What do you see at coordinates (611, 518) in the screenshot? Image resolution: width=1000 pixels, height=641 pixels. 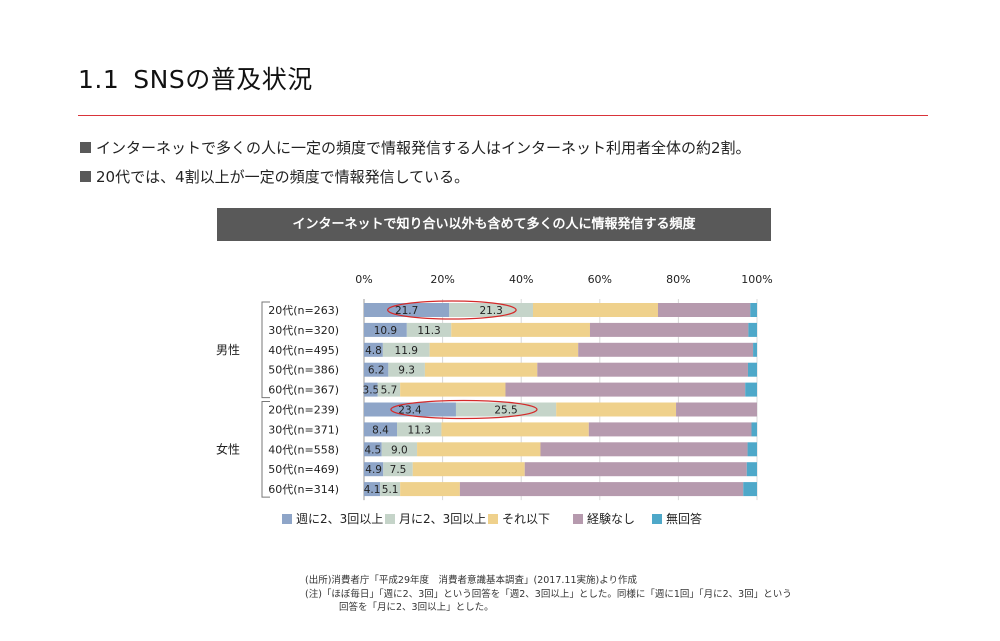 I see `legend-label: 経験なし` at bounding box center [611, 518].